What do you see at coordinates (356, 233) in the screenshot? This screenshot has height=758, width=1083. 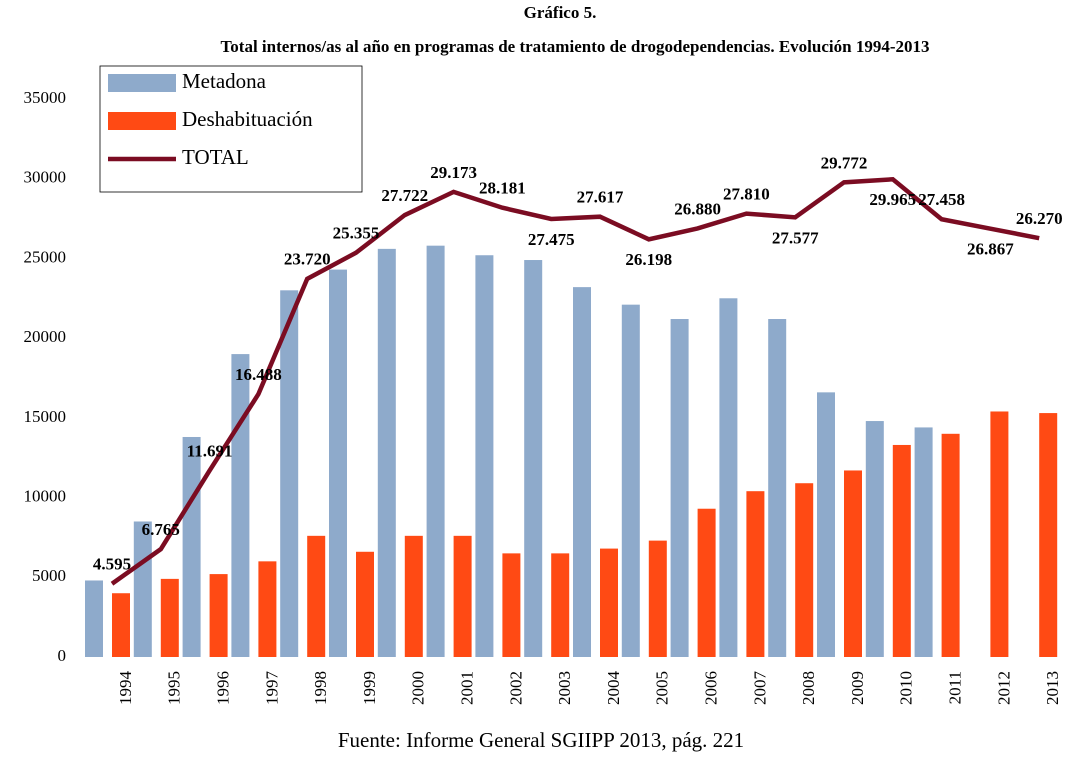 I see `data-label: 25.355` at bounding box center [356, 233].